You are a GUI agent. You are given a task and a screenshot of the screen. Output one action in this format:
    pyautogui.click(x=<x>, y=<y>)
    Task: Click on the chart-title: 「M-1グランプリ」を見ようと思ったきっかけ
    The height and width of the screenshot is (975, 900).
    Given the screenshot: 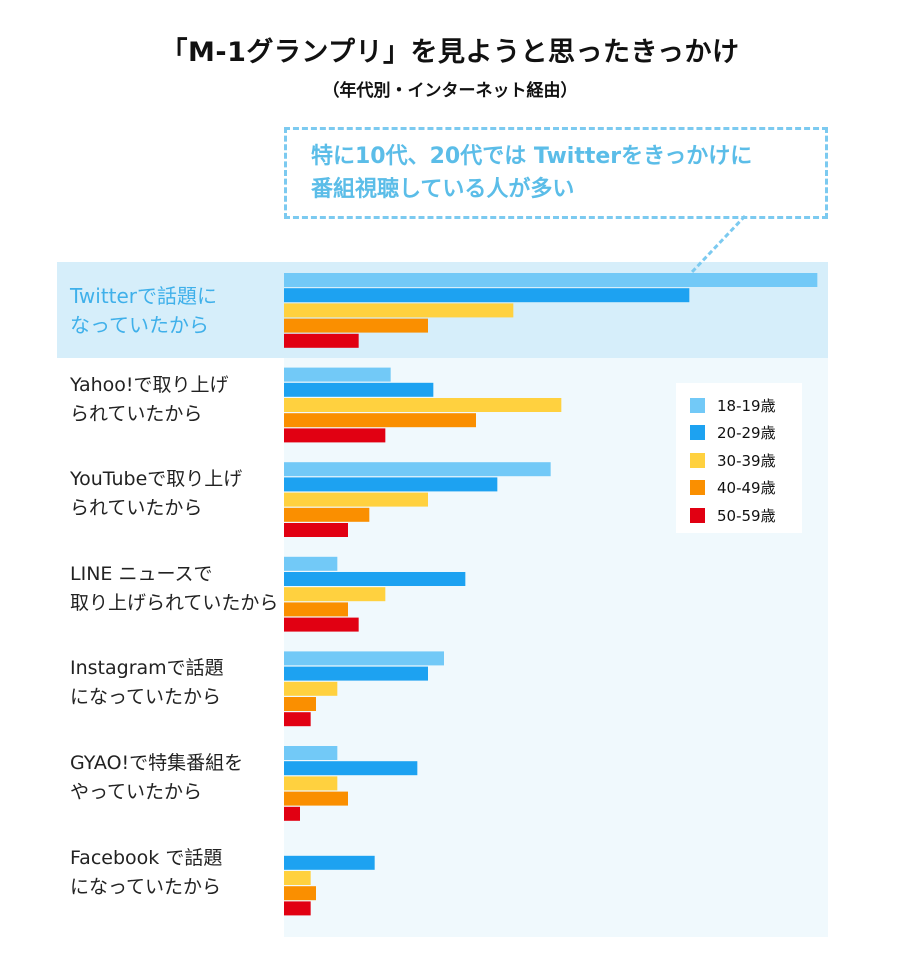 What is the action you would take?
    pyautogui.click(x=450, y=52)
    